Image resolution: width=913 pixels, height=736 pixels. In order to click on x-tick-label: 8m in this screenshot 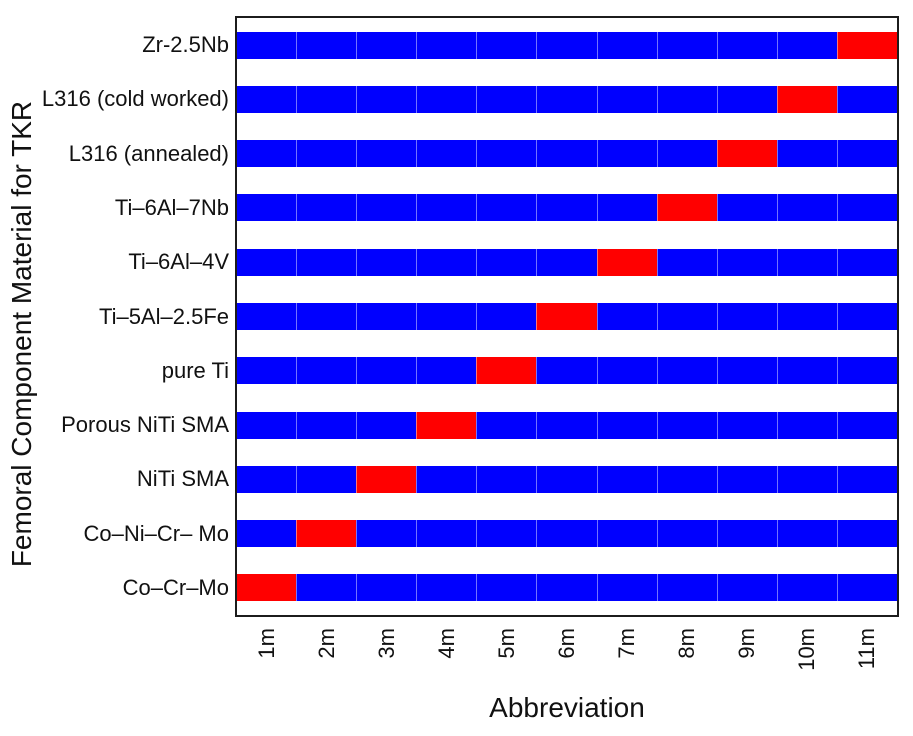, I will do `click(686, 643)`.